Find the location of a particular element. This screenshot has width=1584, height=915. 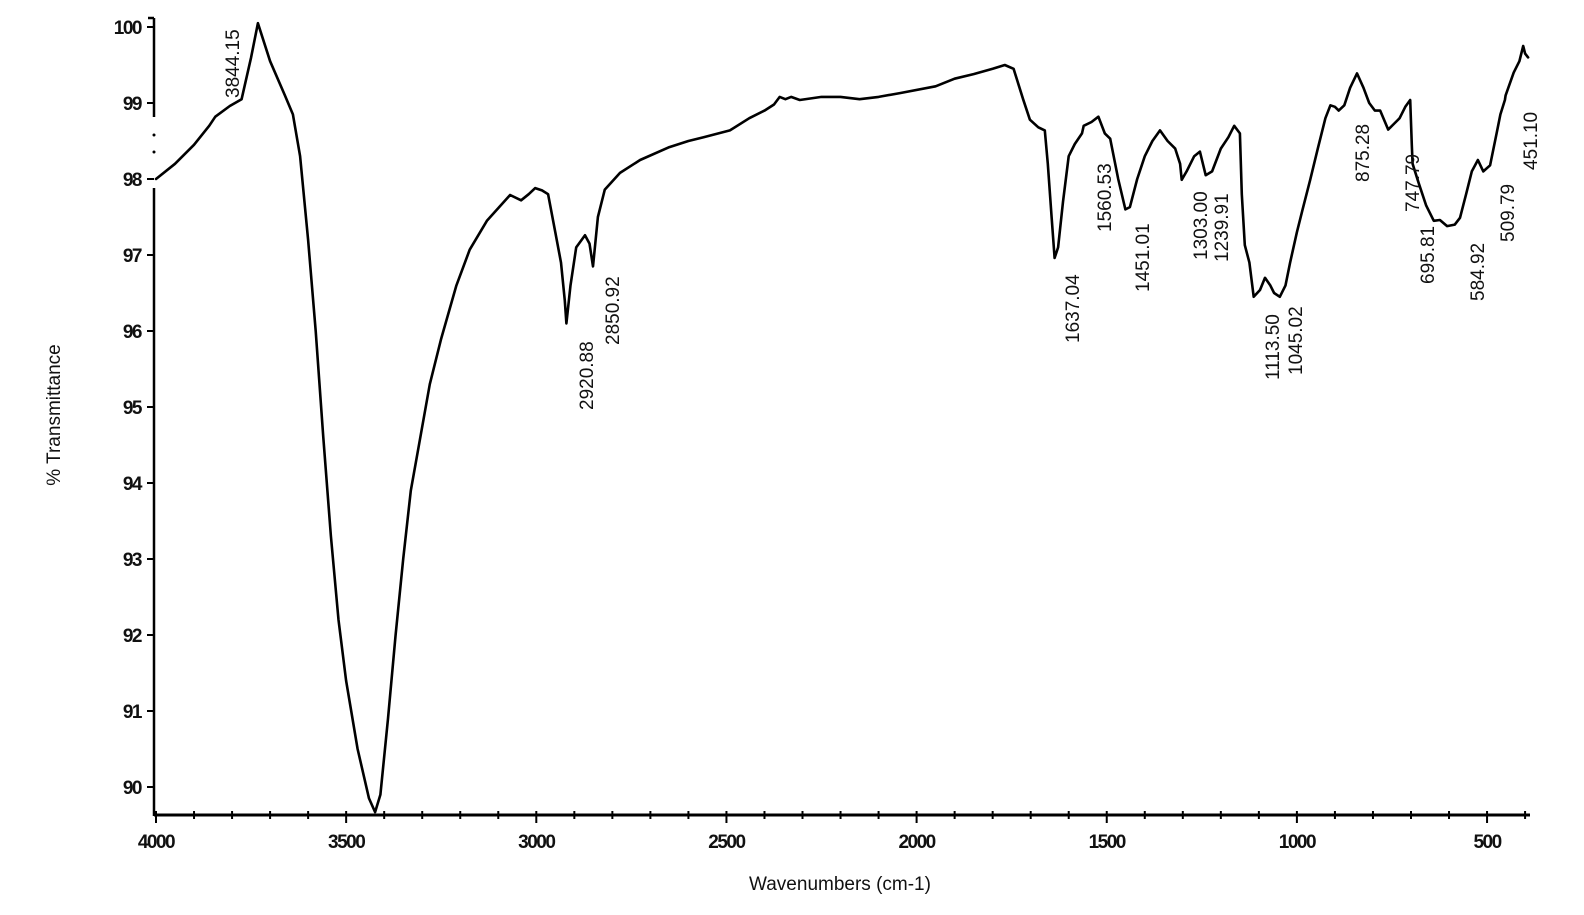

y-tick-label: 98 is located at coordinates (132, 180).